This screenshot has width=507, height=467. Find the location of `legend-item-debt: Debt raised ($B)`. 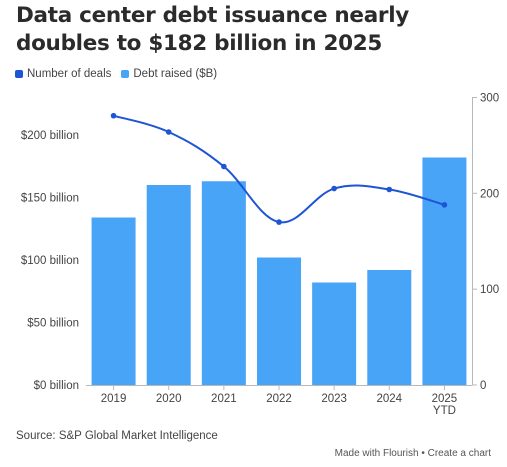

legend-item-debt: Debt raised ($B) is located at coordinates (169, 74).